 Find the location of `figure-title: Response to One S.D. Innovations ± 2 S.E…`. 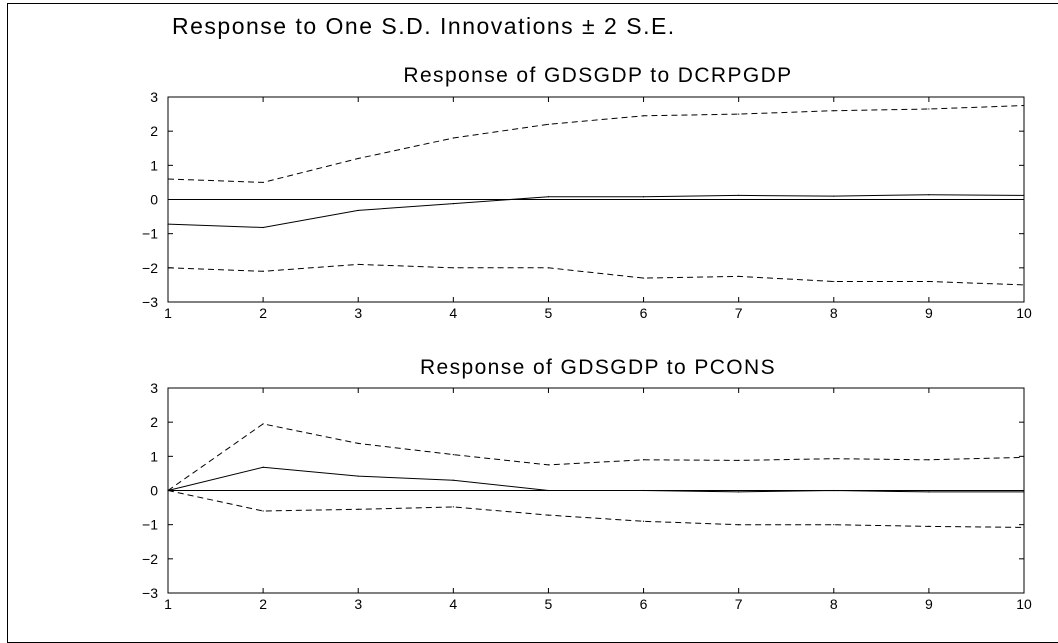

figure-title: Response to One S.D. Innovations ± 2 S.E… is located at coordinates (424, 26).